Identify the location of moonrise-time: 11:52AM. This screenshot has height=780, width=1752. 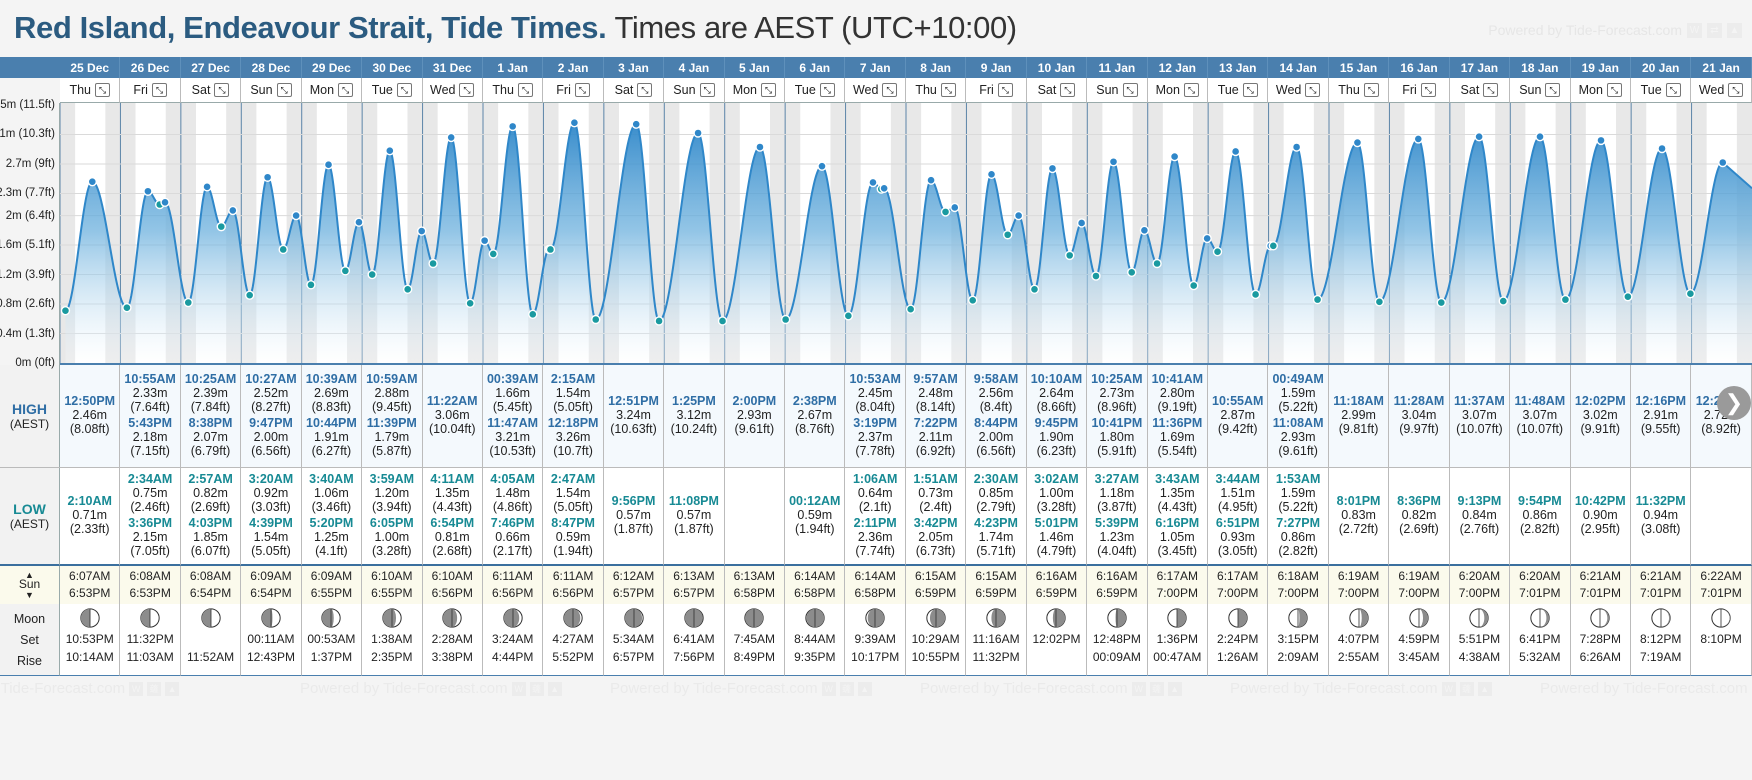
(210, 657).